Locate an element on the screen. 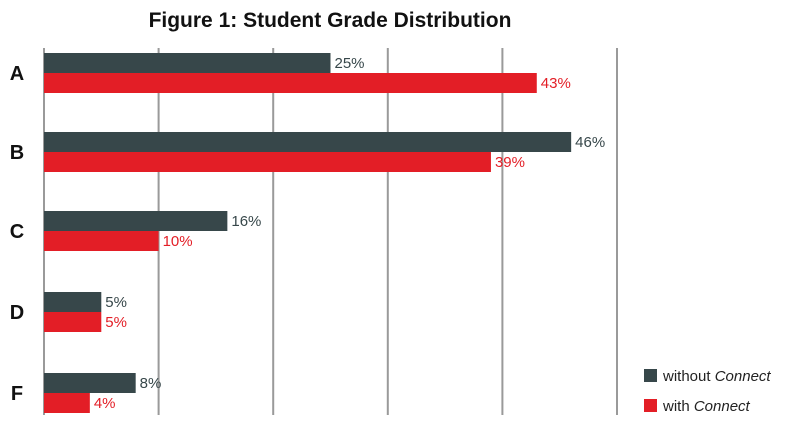  bar-f-with-connect is located at coordinates (67, 403).